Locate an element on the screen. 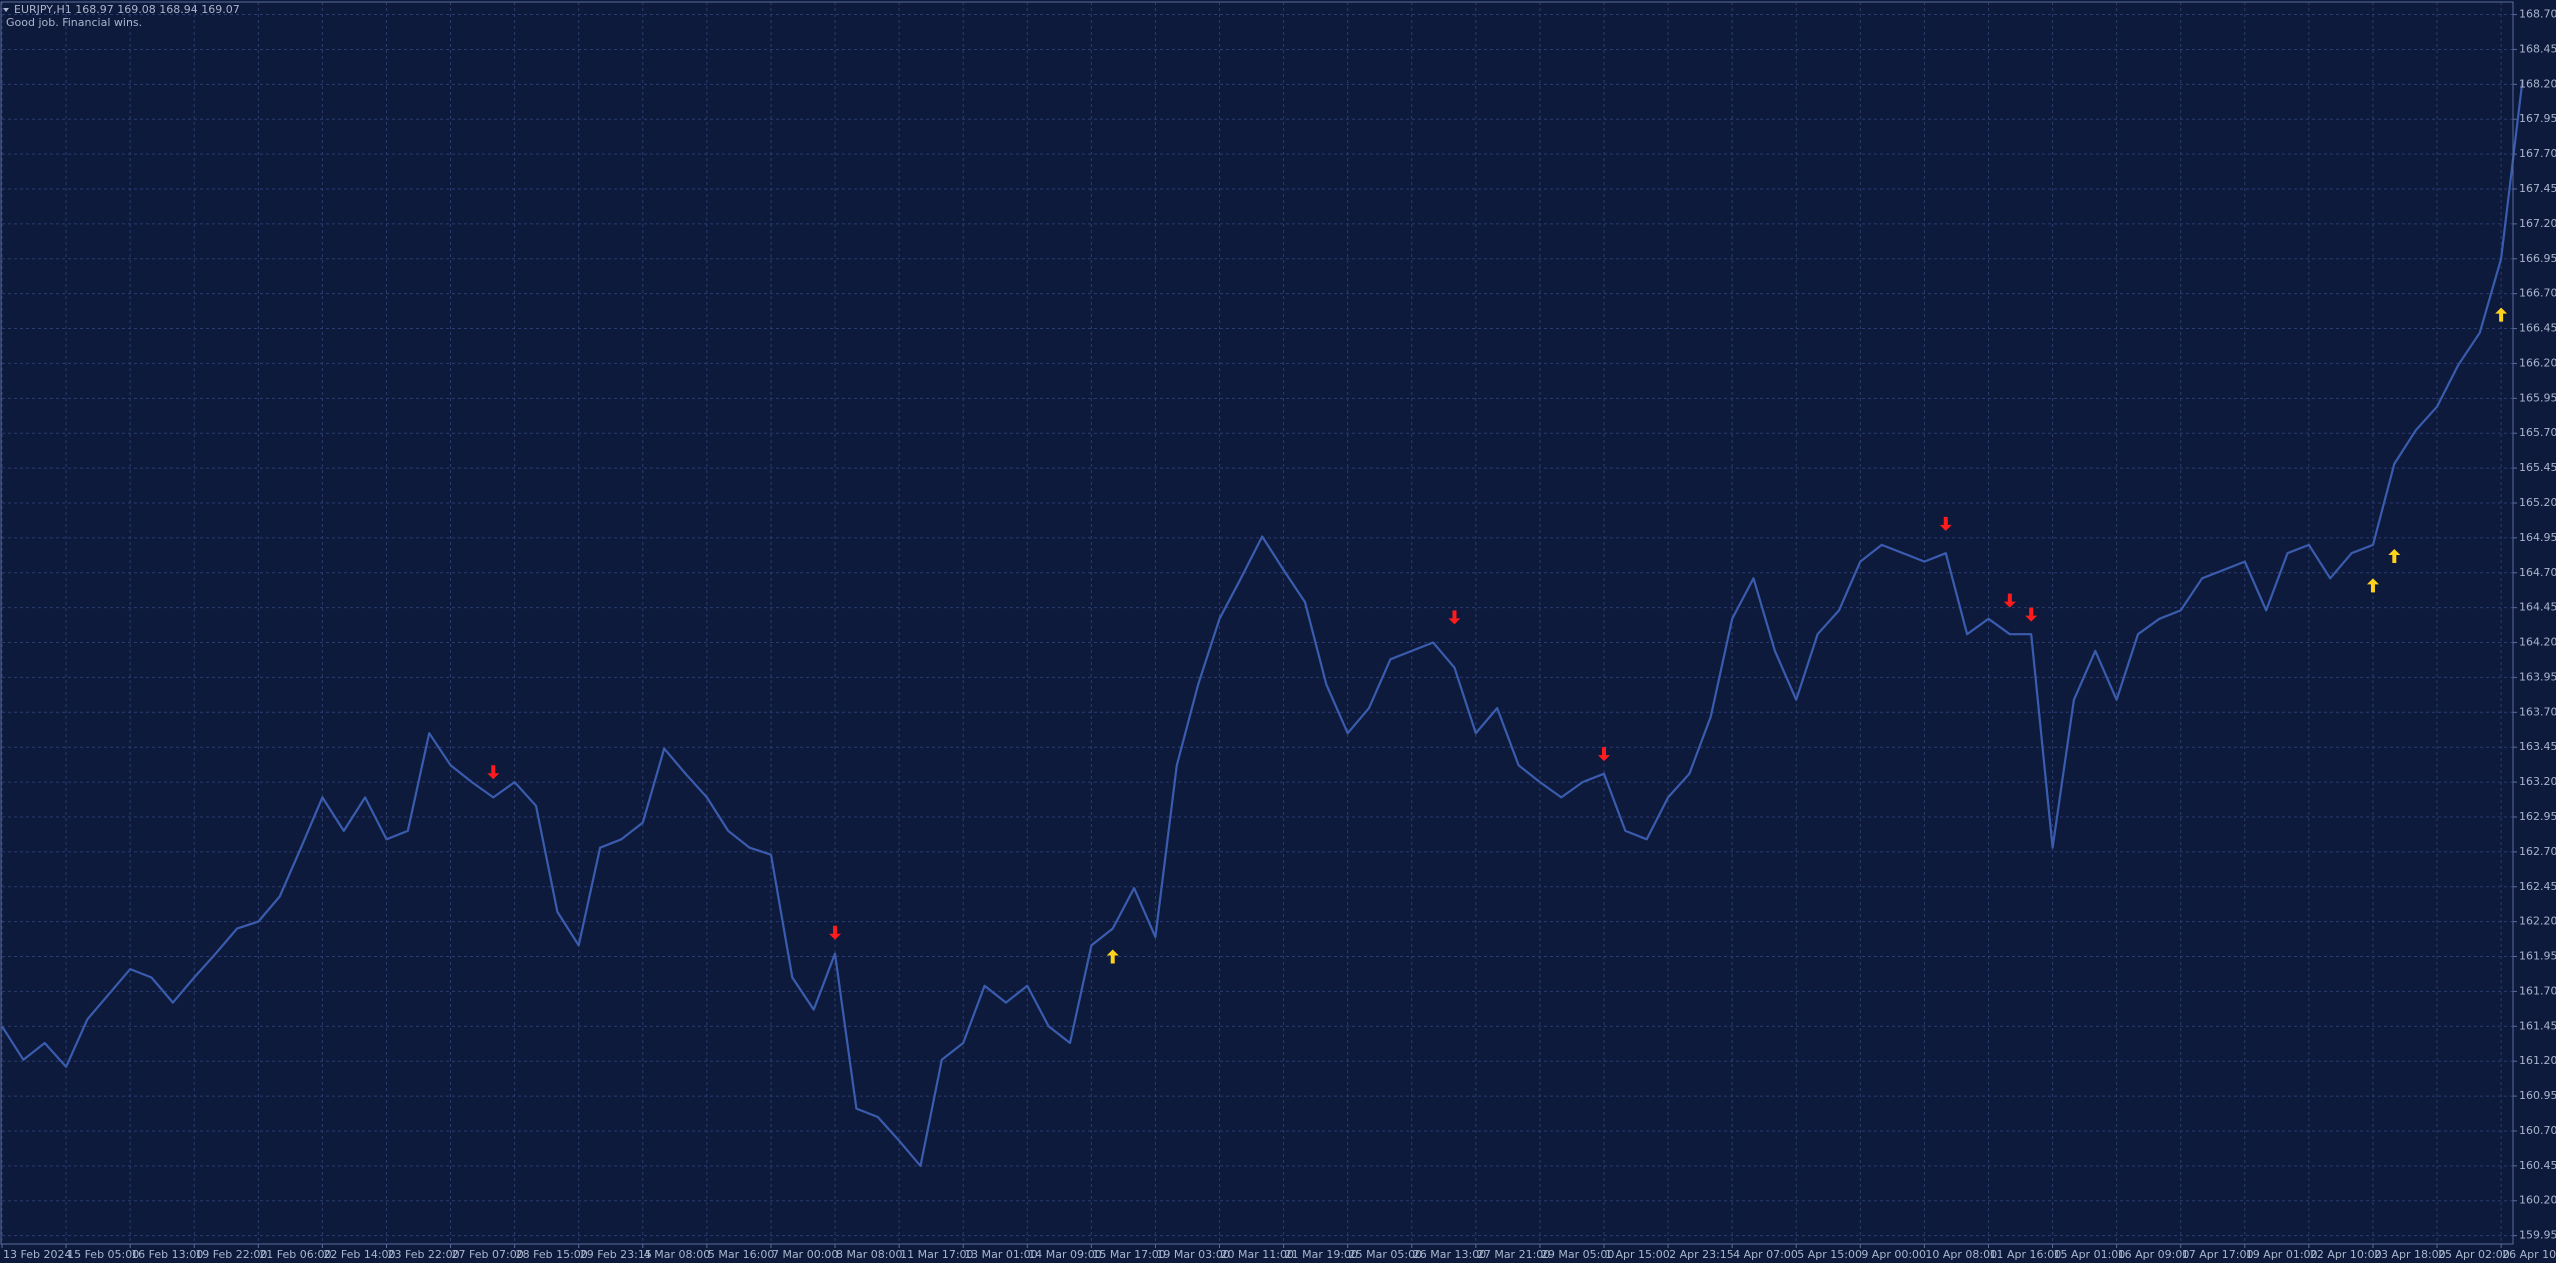  x-tick-label: 14 Mar 09:00 is located at coordinates (1064, 1254).